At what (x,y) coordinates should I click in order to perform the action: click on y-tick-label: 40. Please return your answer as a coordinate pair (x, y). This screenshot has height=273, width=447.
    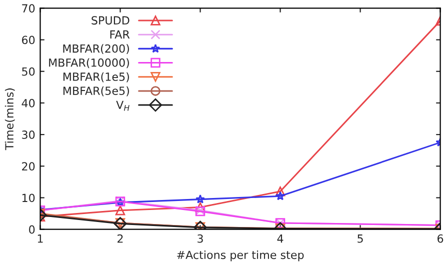
    Looking at the image, I should click on (28, 103).